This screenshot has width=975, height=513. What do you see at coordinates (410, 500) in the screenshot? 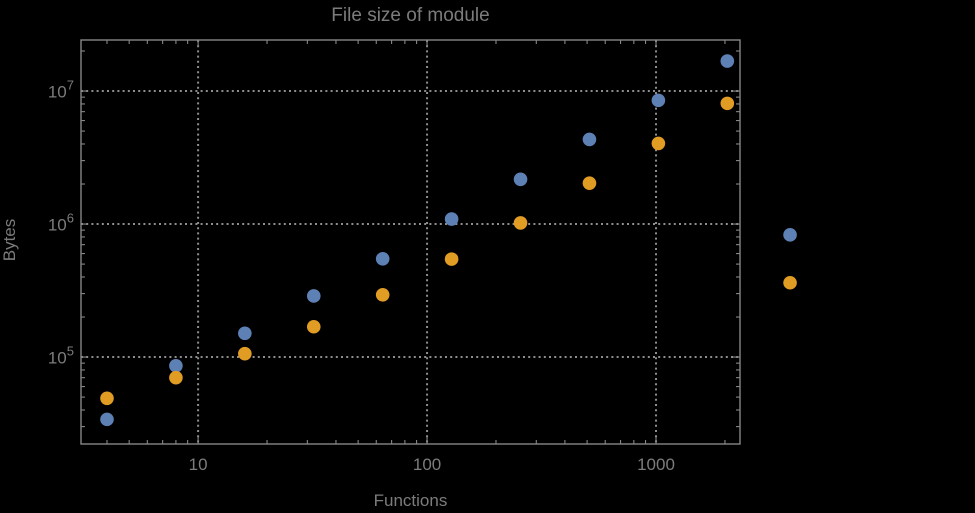
I see `x-axis-label: Functions` at bounding box center [410, 500].